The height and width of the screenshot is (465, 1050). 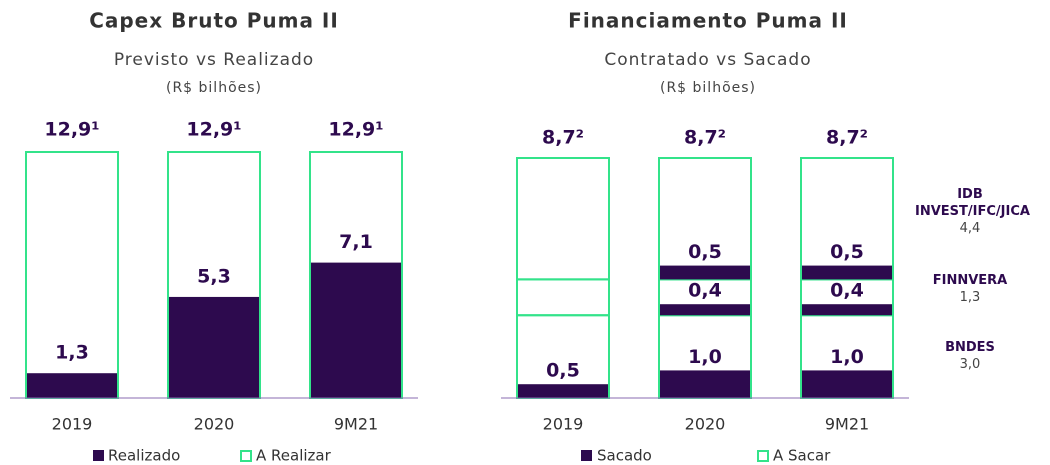 I want to click on tranche-label: FINNVERA 1,3, so click(x=970, y=289).